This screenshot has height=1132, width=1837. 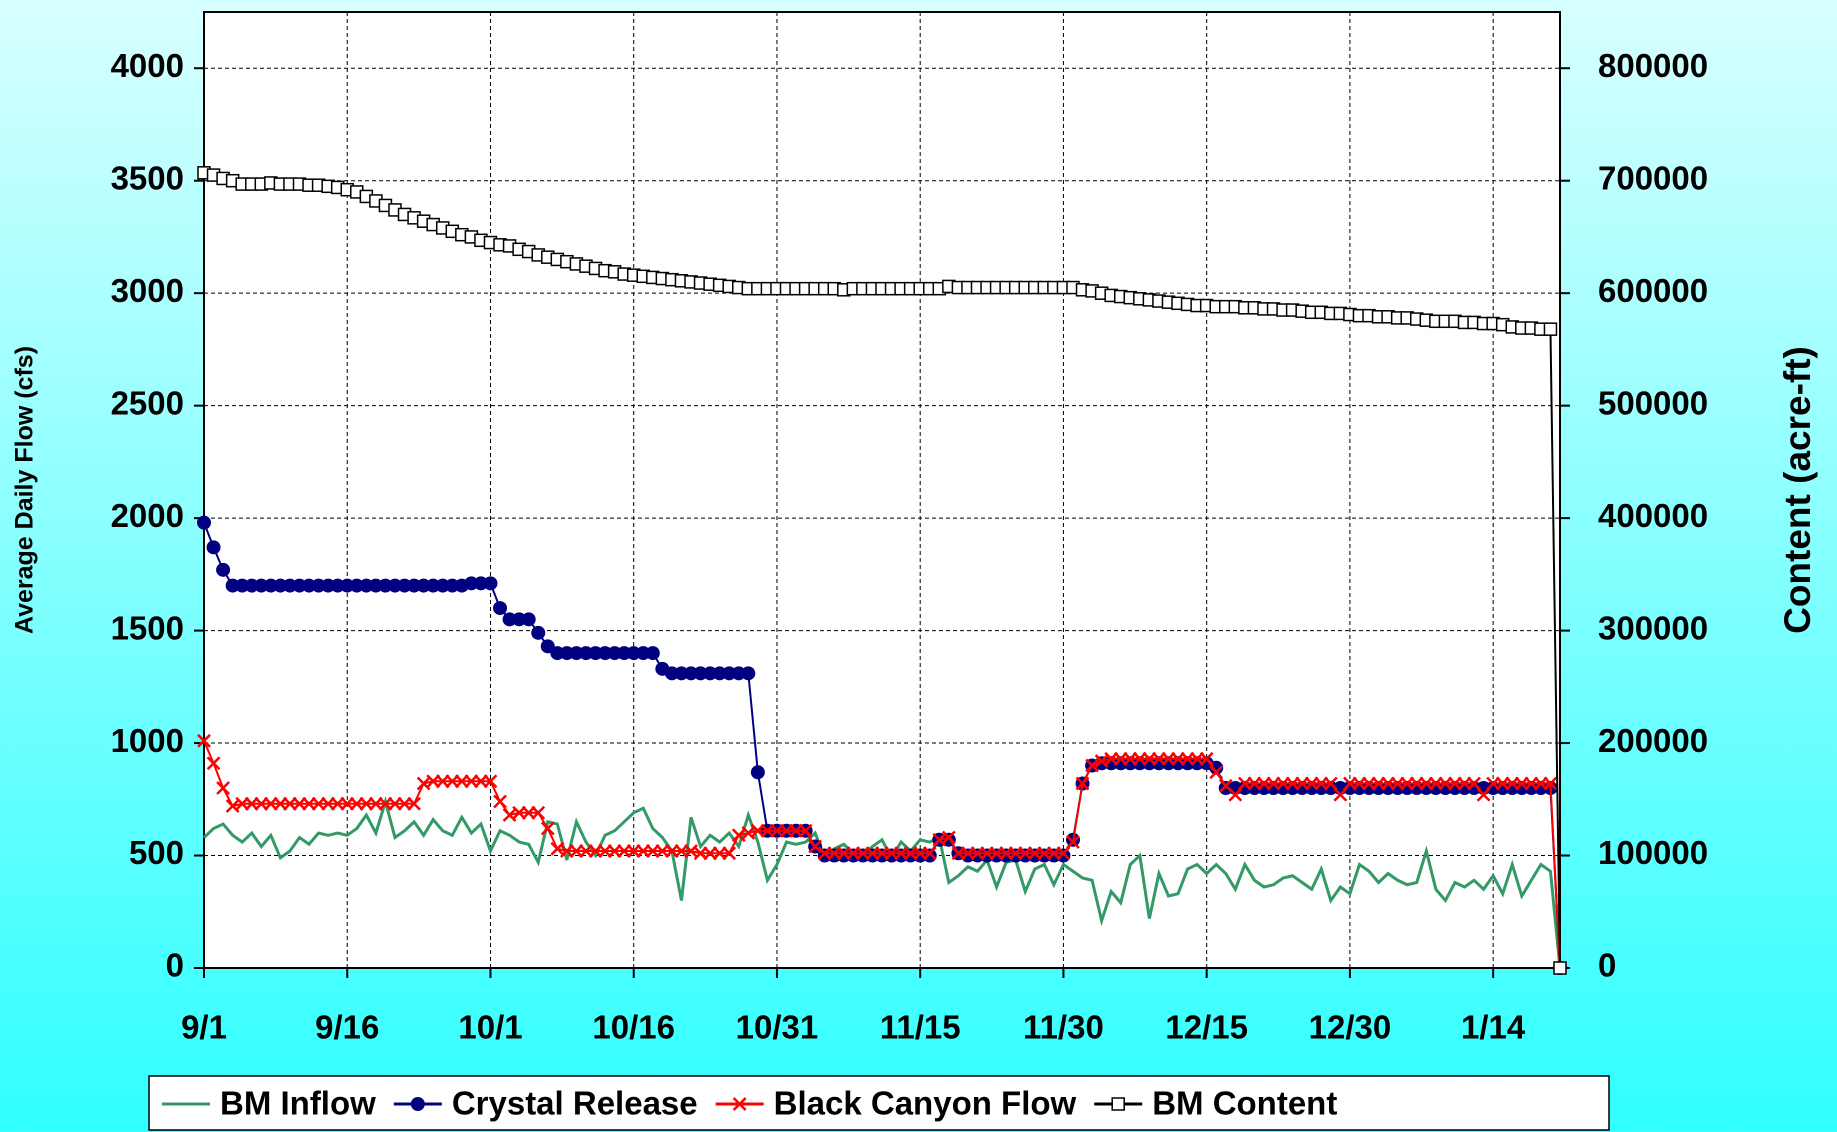 I want to click on y-tick-label: 1500, so click(x=147, y=627).